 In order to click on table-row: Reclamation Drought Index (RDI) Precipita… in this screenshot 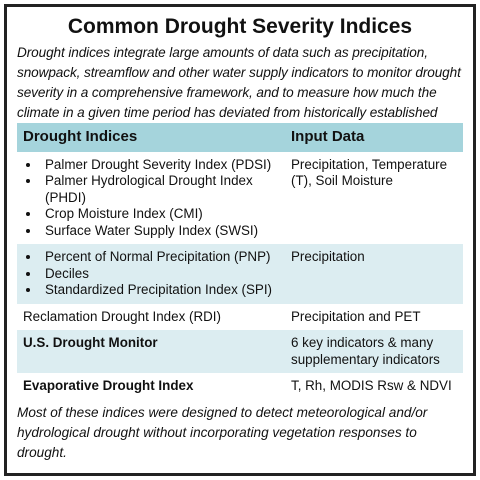, I will do `click(240, 316)`.